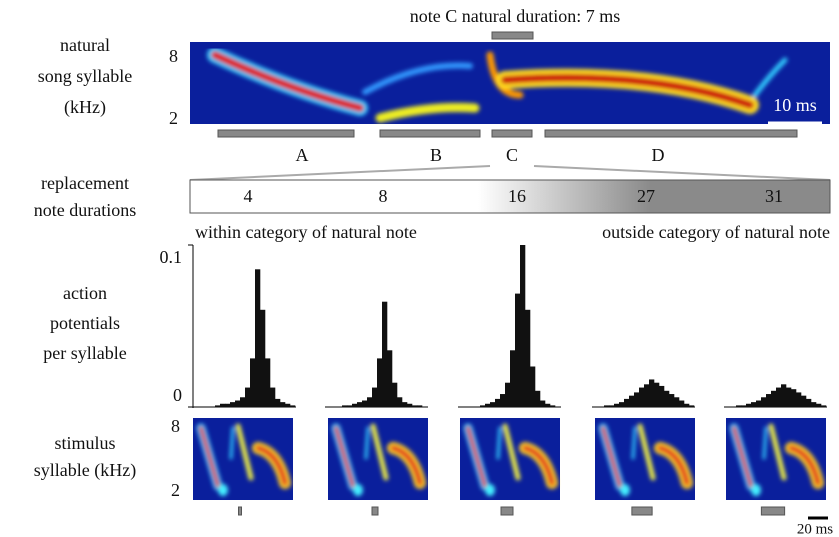  Describe the element at coordinates (85, 293) in the screenshot. I see `row-label: action` at that location.